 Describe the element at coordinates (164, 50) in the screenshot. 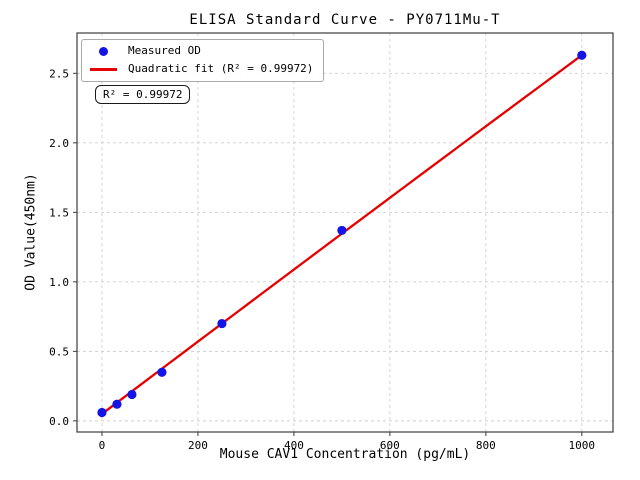

I see `legend-label-measured-od: Measured OD` at that location.